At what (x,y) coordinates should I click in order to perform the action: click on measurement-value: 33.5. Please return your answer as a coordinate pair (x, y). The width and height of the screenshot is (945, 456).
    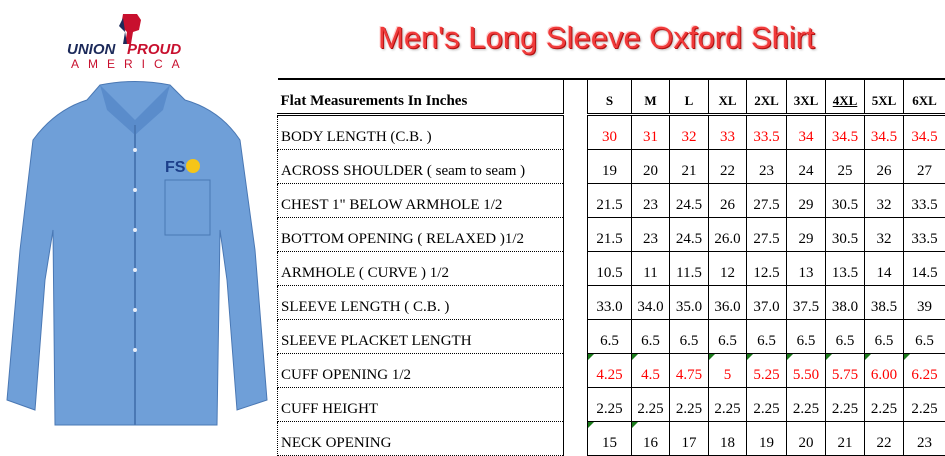
    Looking at the image, I should click on (924, 235).